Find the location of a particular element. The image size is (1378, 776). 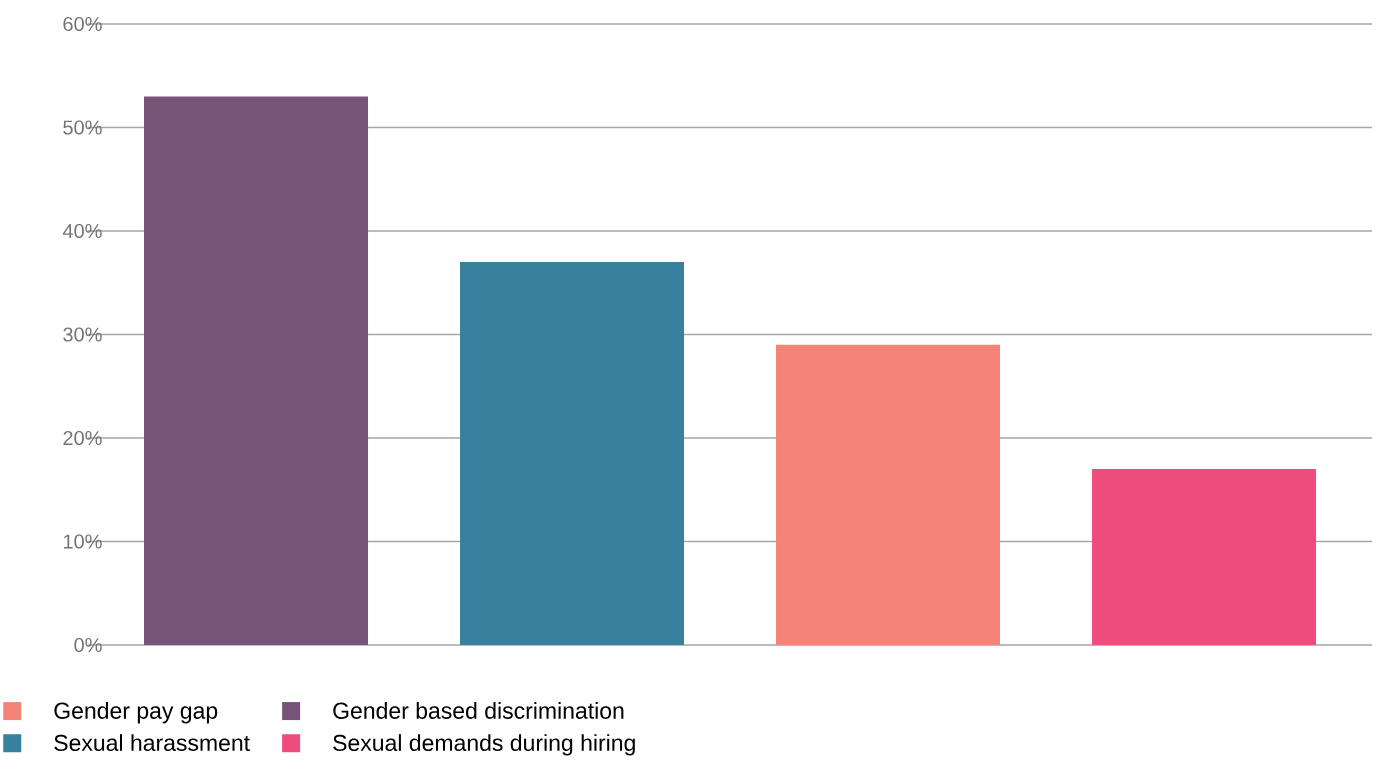

legend-label: Sexual demands during hiring is located at coordinates (484, 745).